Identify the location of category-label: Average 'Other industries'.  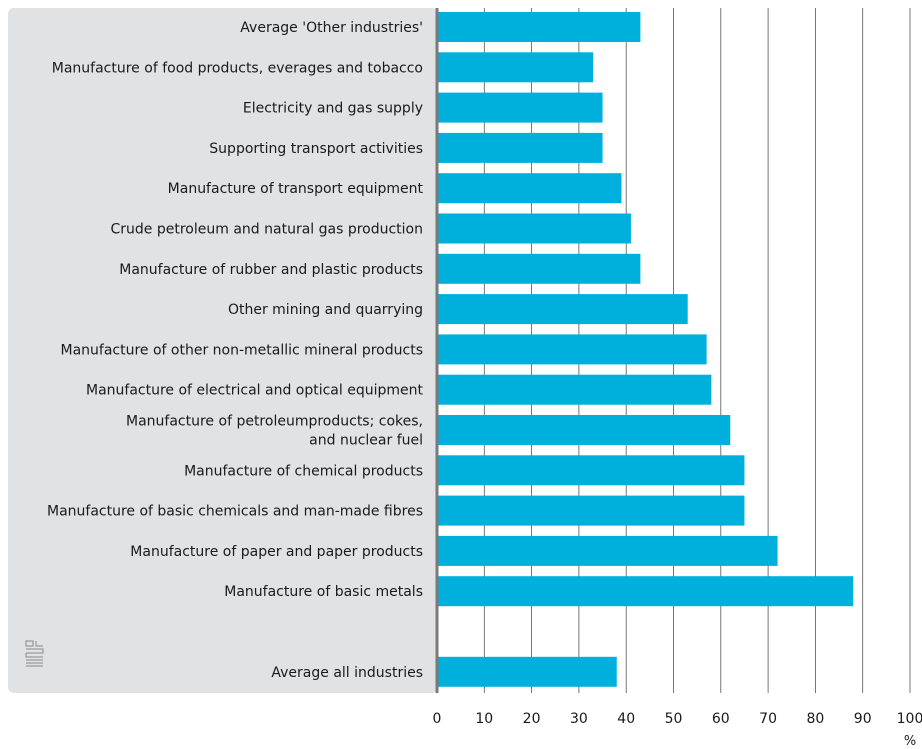
(331, 28).